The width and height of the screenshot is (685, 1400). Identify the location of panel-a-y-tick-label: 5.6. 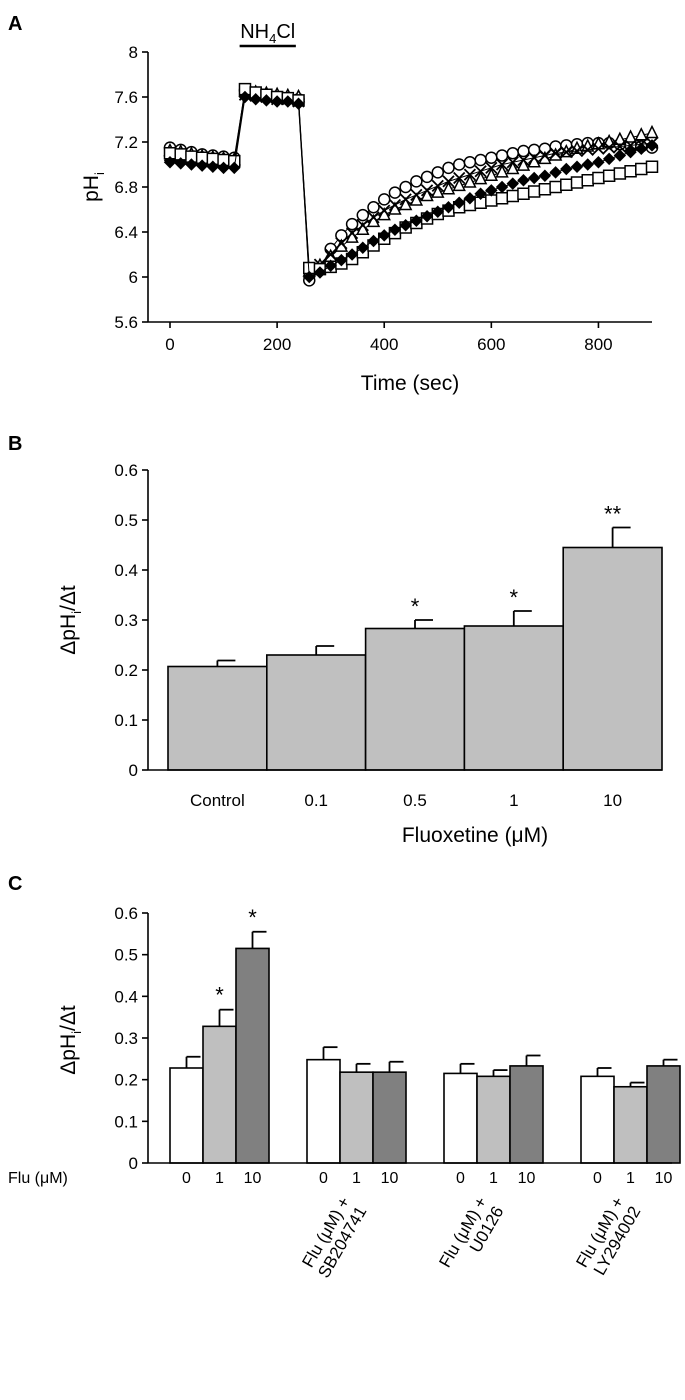
(126, 322).